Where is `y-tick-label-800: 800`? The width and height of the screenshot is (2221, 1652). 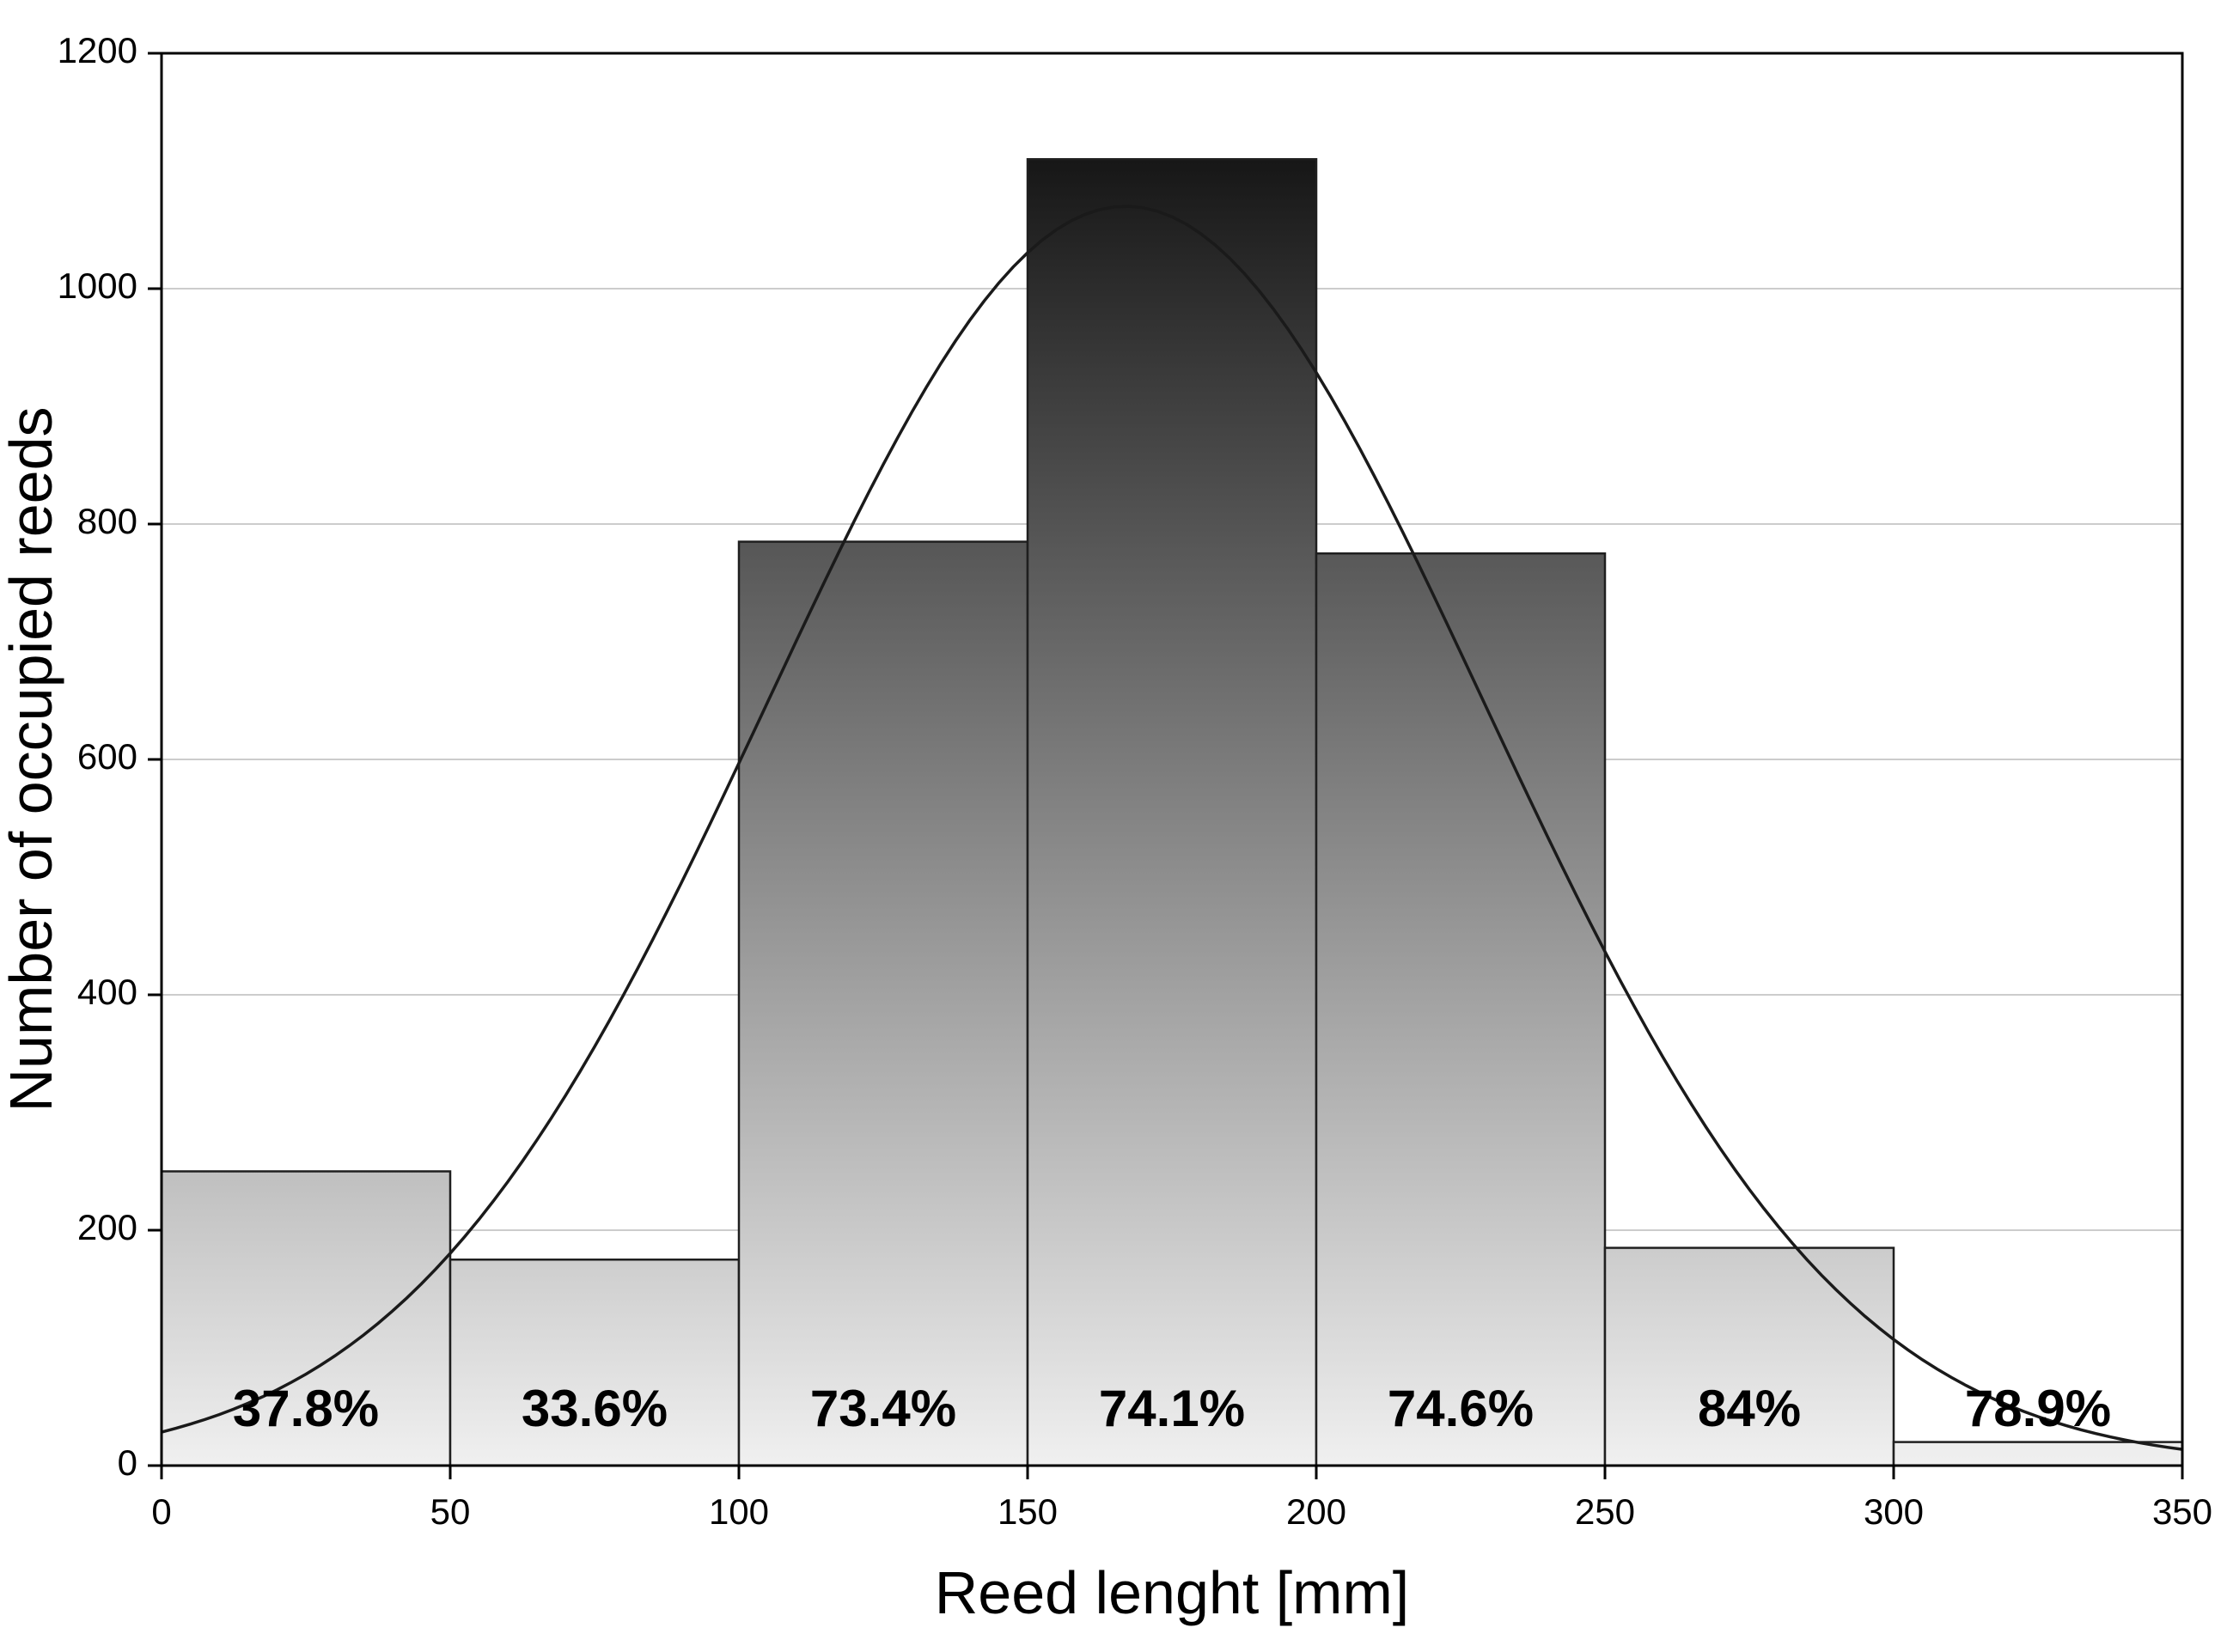
y-tick-label-800: 800 is located at coordinates (107, 521).